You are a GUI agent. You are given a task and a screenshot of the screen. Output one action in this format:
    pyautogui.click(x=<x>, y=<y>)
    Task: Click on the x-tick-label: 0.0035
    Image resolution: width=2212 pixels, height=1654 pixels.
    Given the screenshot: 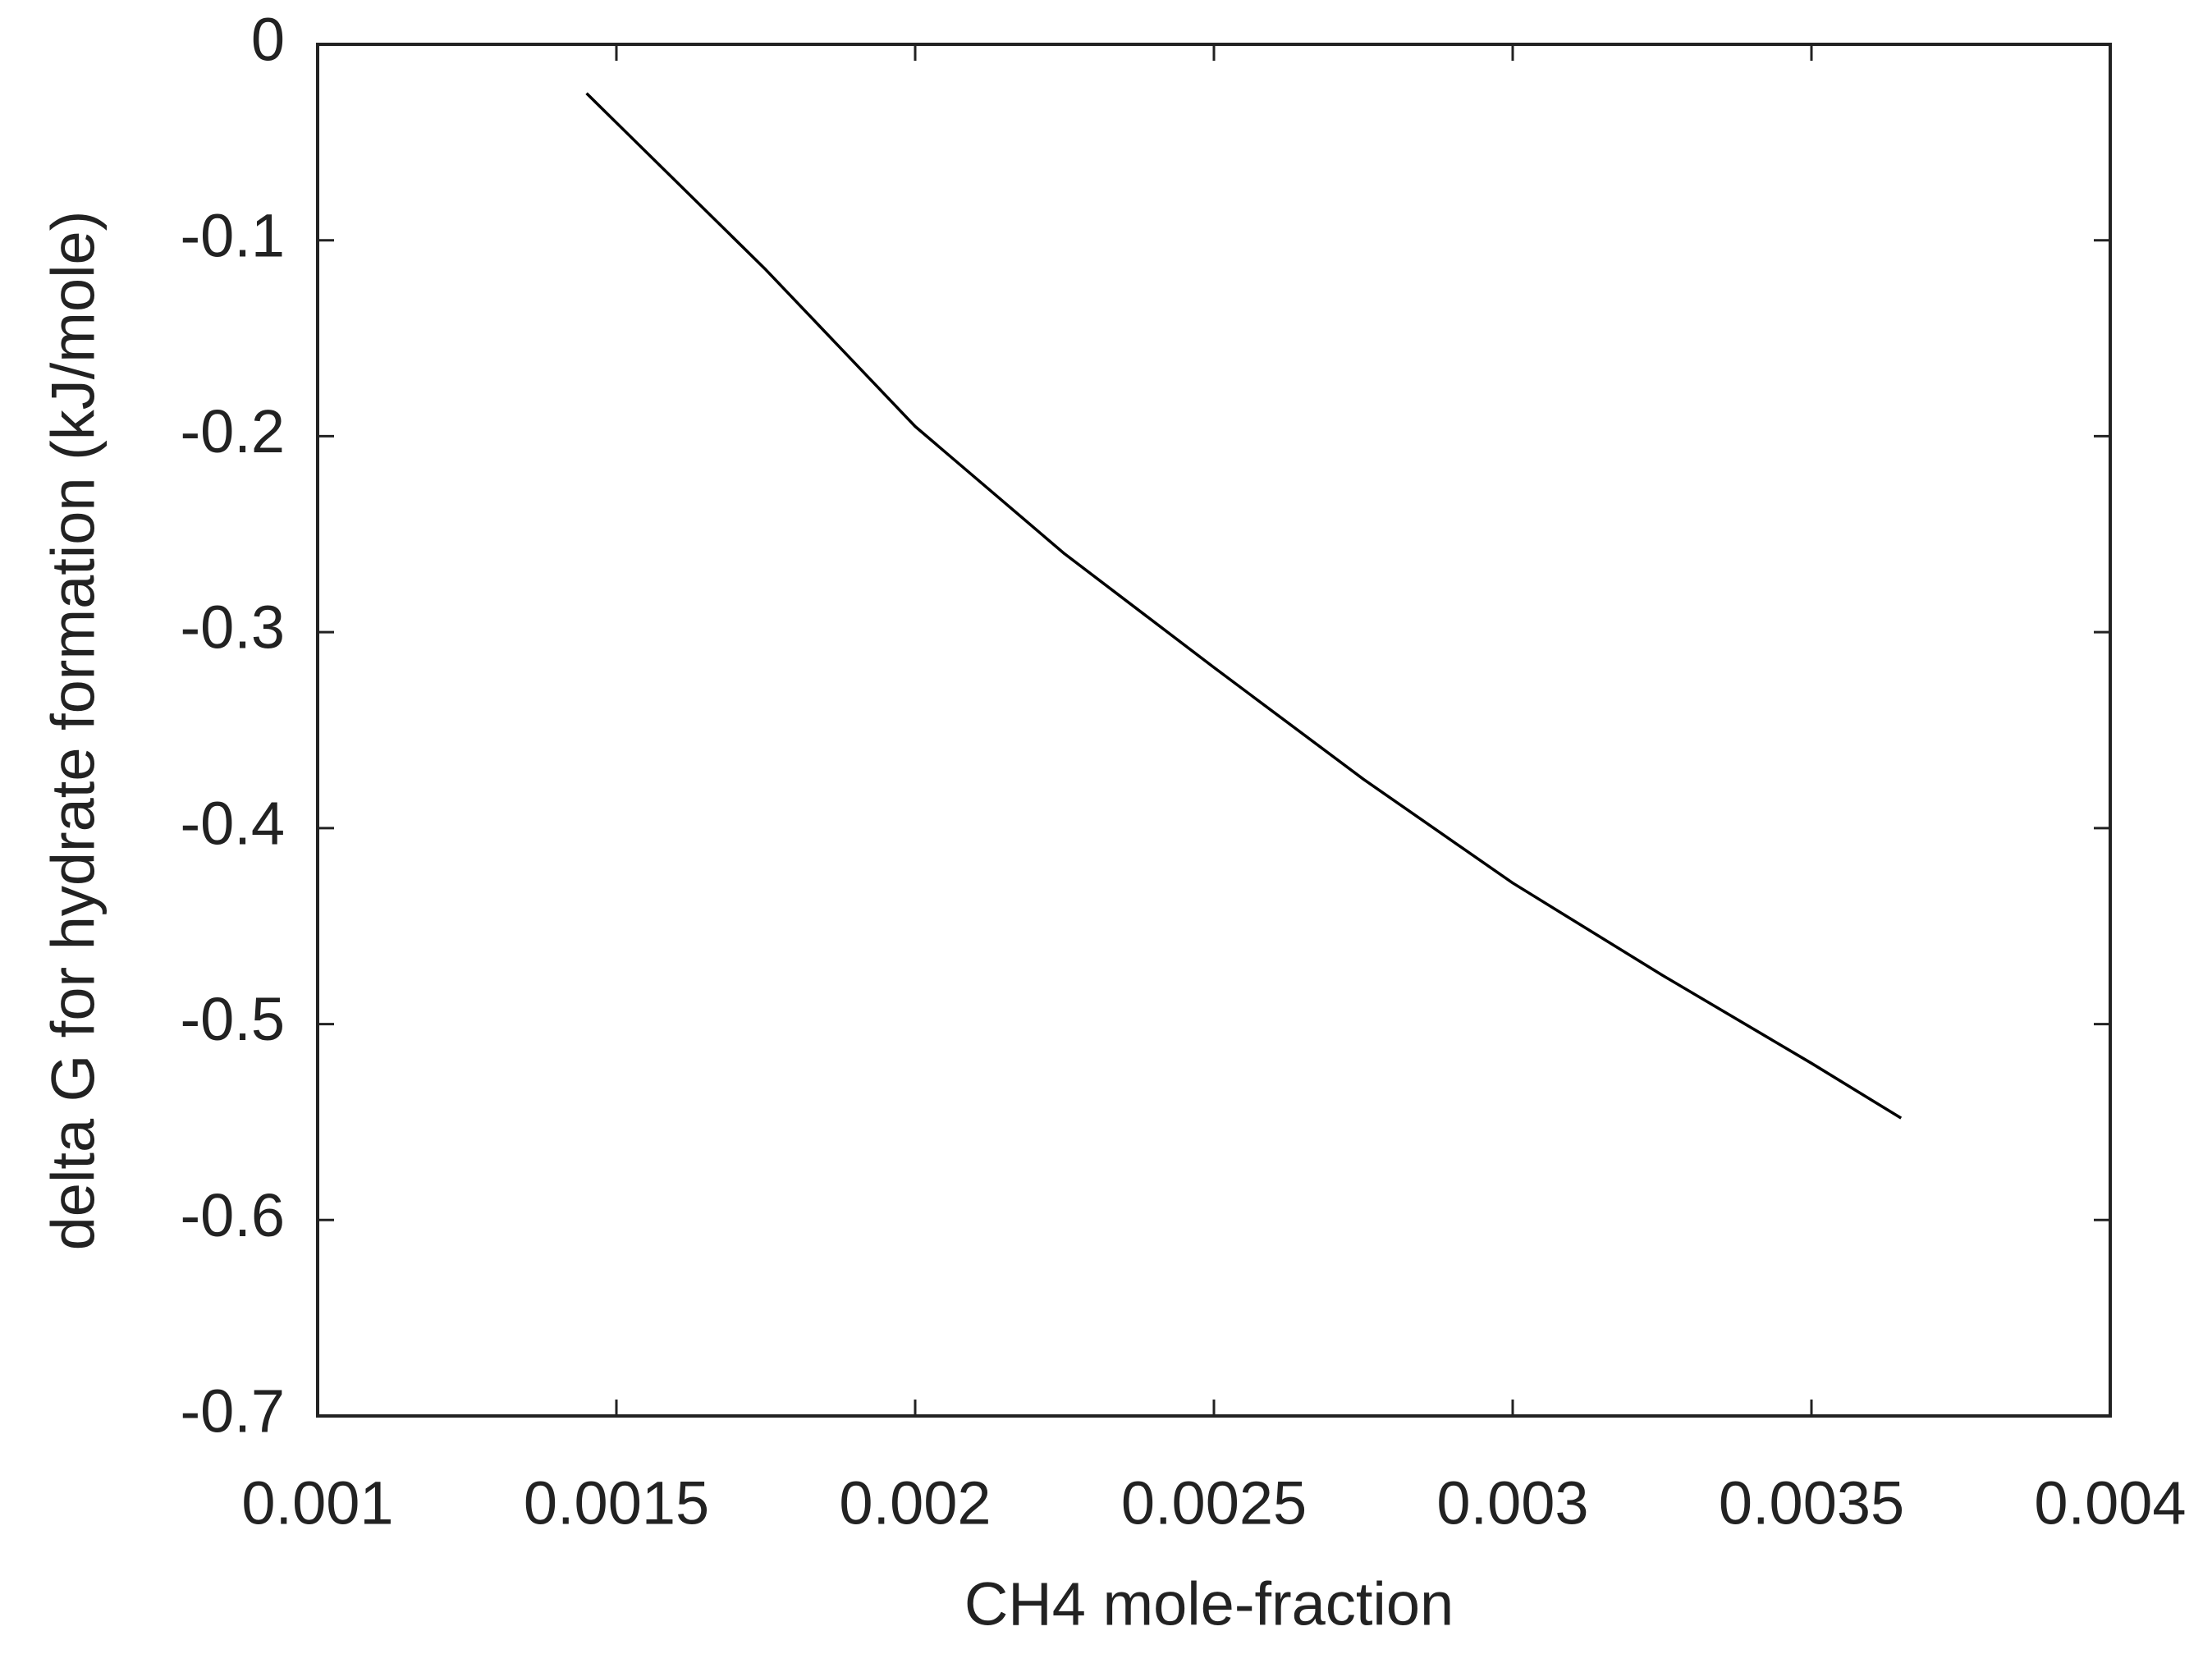 What is the action you would take?
    pyautogui.click(x=1812, y=1503)
    